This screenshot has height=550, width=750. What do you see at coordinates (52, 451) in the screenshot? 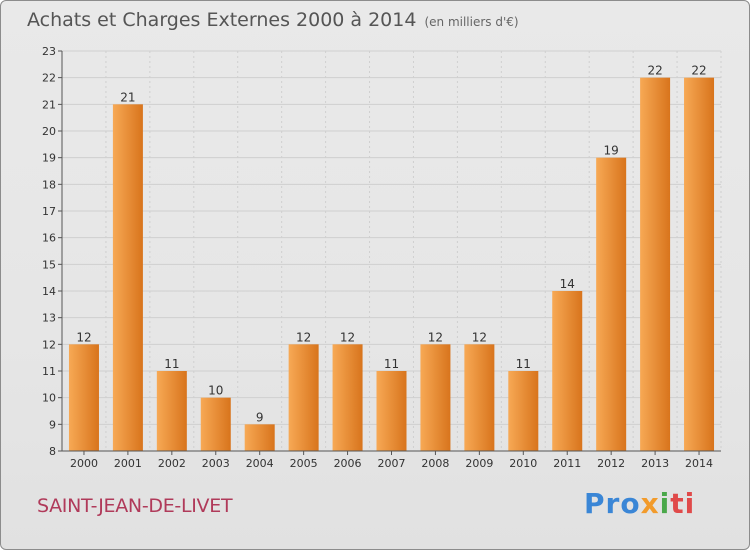
I see `y-tick-label: 8` at bounding box center [52, 451].